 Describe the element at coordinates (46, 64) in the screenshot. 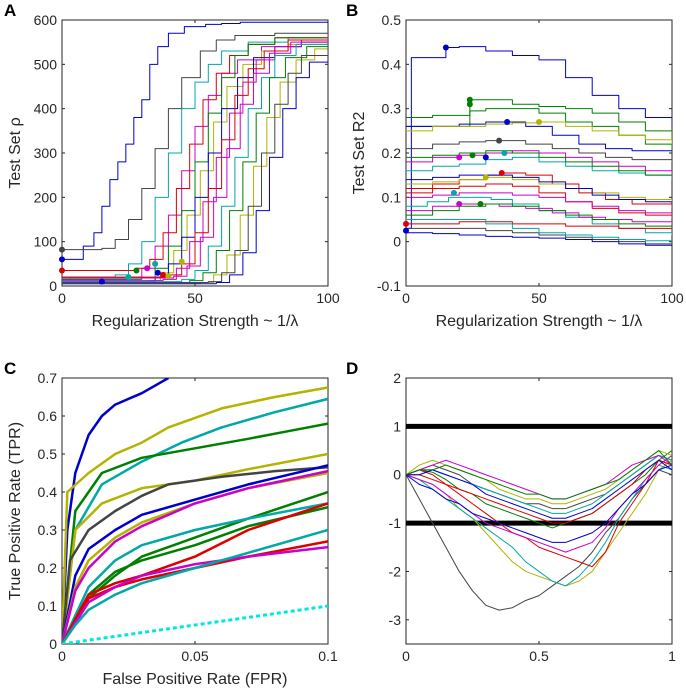

I see `chart0-ytick-label: 500` at that location.